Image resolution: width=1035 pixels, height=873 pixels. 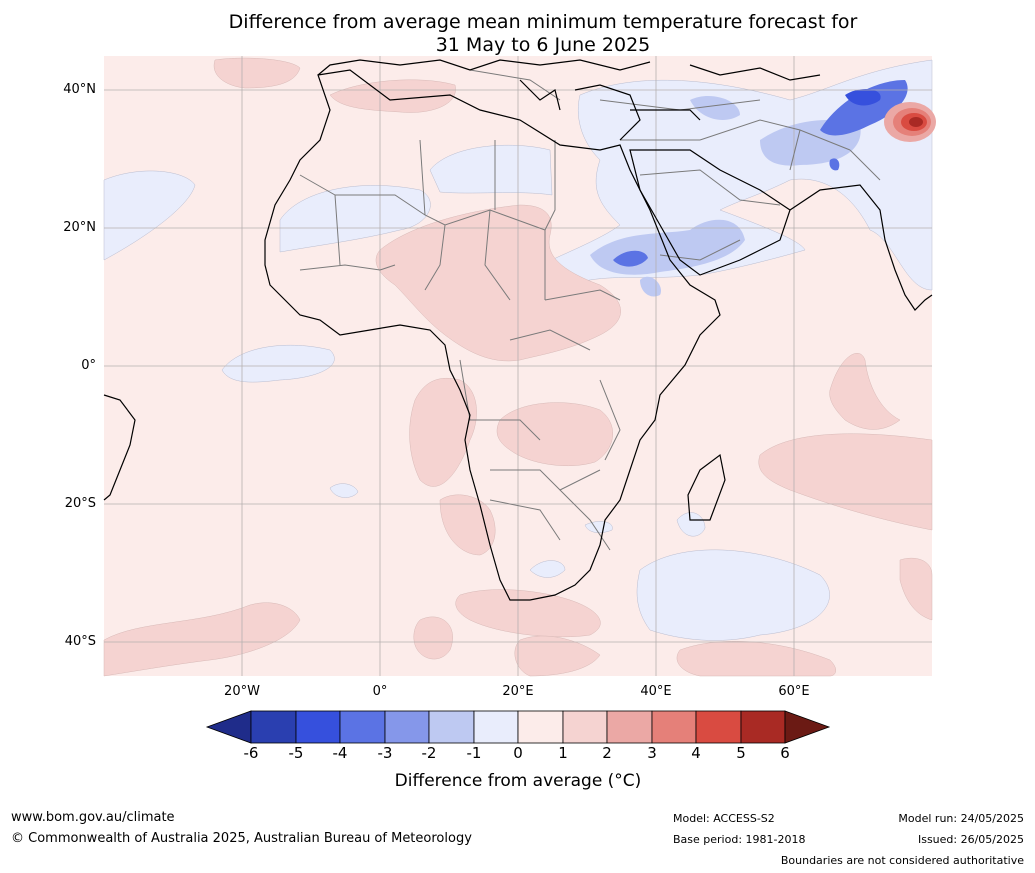 I want to click on lon-label-40e: 40°E, so click(x=656, y=691).